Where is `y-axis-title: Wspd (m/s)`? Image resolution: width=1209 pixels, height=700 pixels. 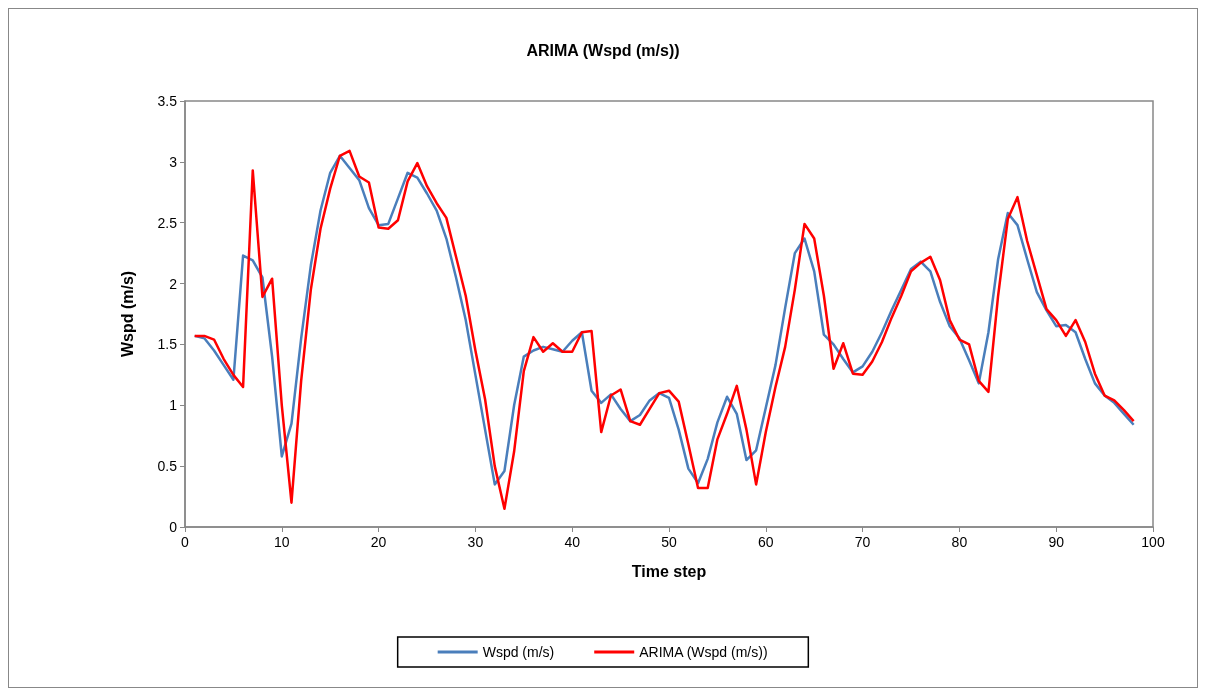 y-axis-title: Wspd (m/s) is located at coordinates (127, 314).